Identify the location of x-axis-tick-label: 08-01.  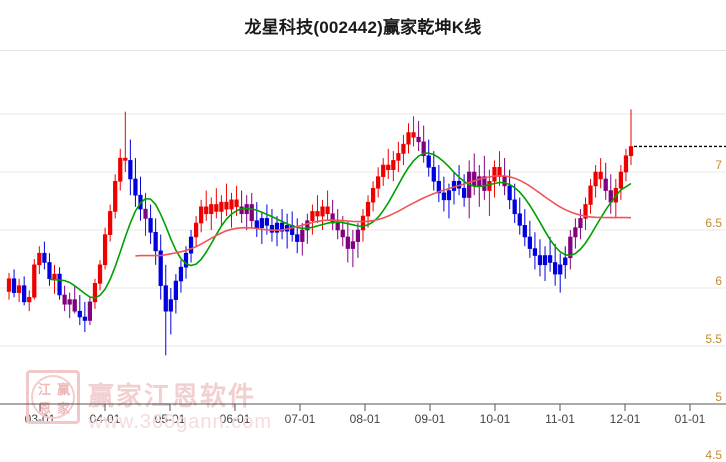
(365, 419).